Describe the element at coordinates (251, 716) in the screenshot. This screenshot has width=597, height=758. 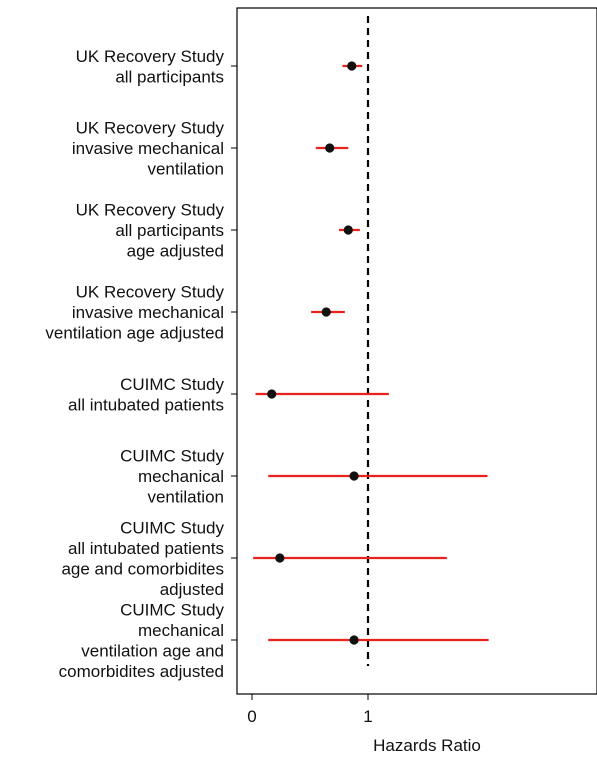
I see `x-tick-label: 0` at that location.